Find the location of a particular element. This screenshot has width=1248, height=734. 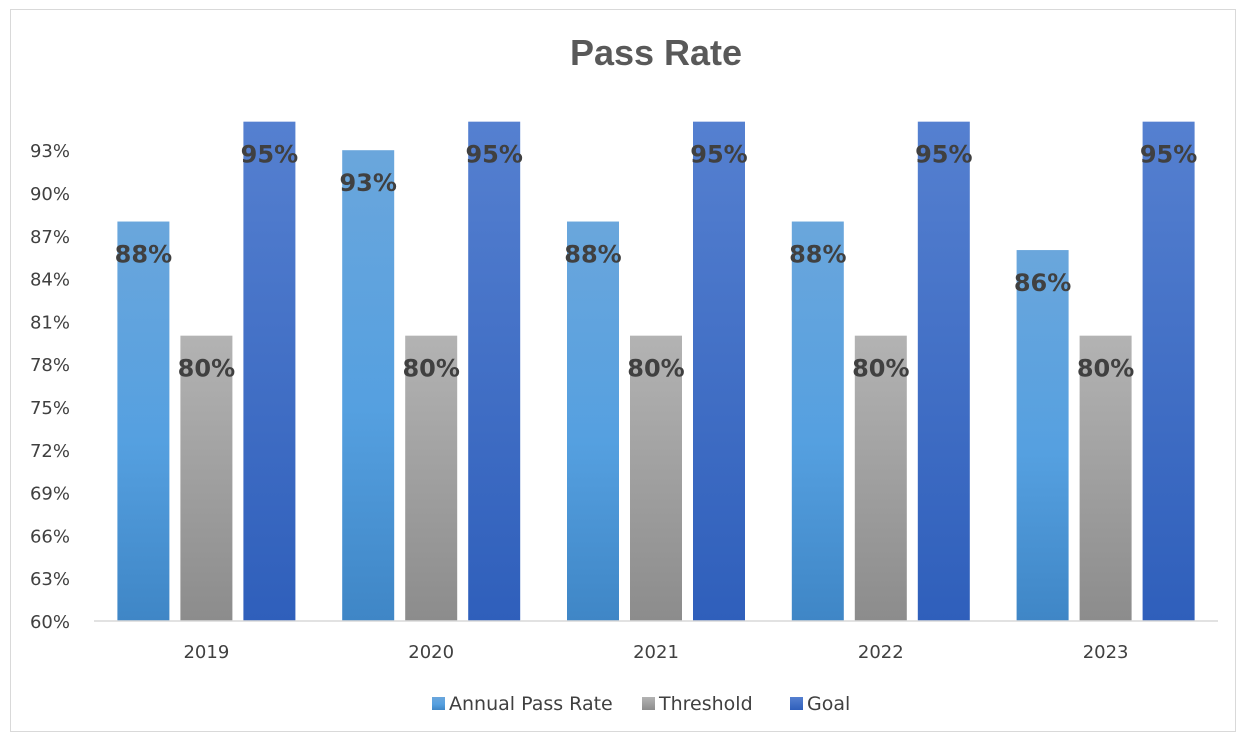

x-tick-label: 2021 is located at coordinates (656, 652).